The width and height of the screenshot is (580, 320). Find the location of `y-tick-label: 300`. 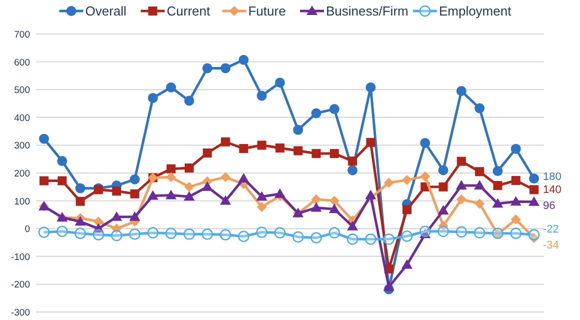

y-tick-label: 300 is located at coordinates (22, 146).